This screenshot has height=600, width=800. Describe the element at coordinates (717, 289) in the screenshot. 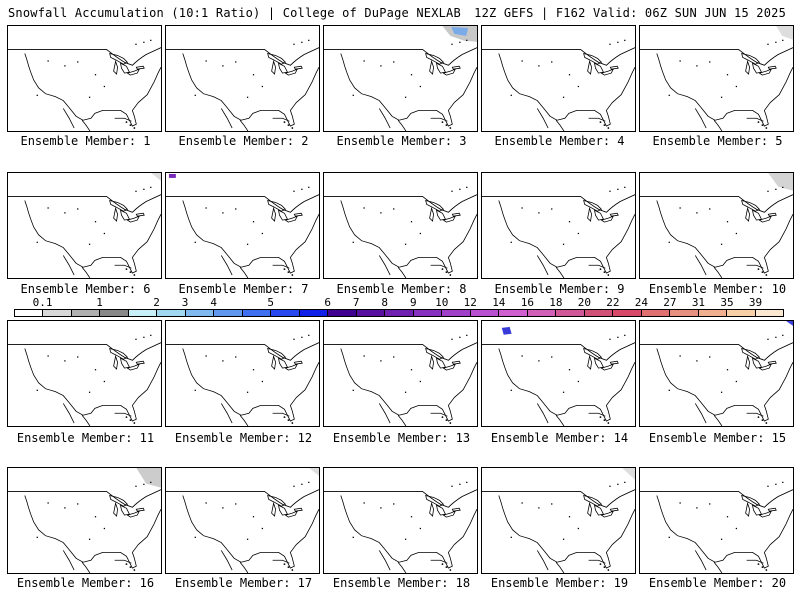

I see `ensemble-member-label: Ensemble Member: 10` at that location.